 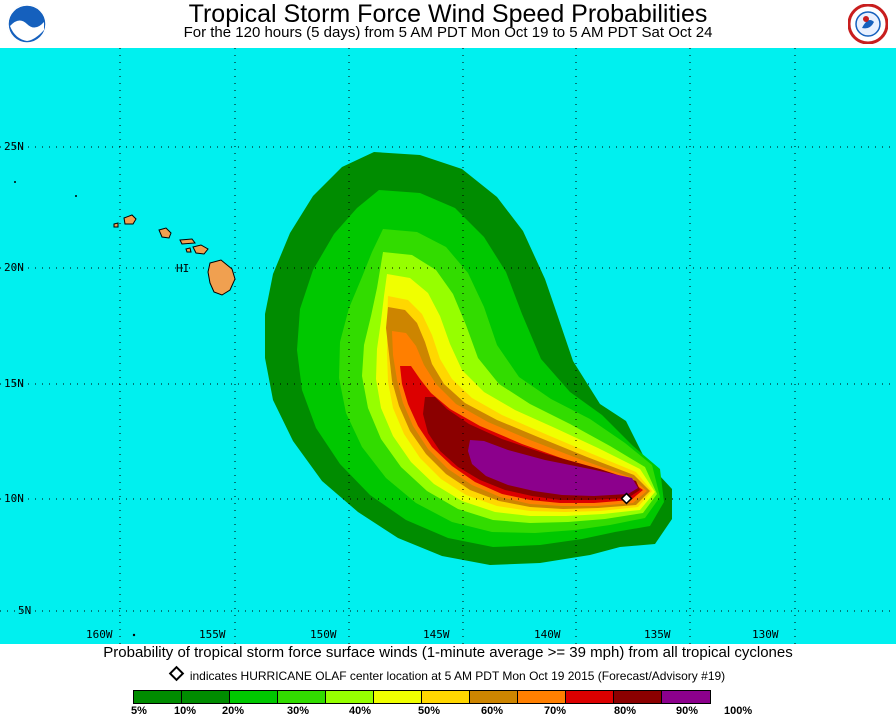 What do you see at coordinates (27, 24) in the screenshot?
I see `noaa-logo` at bounding box center [27, 24].